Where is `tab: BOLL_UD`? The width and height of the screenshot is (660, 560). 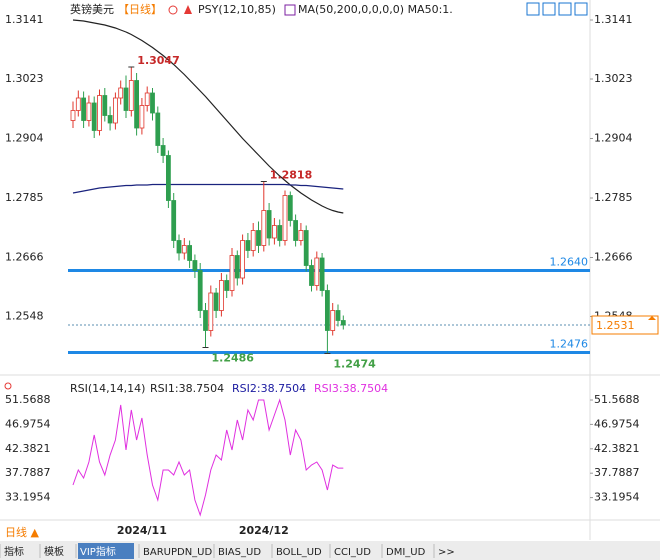
tab: BOLL_UD is located at coordinates (299, 552).